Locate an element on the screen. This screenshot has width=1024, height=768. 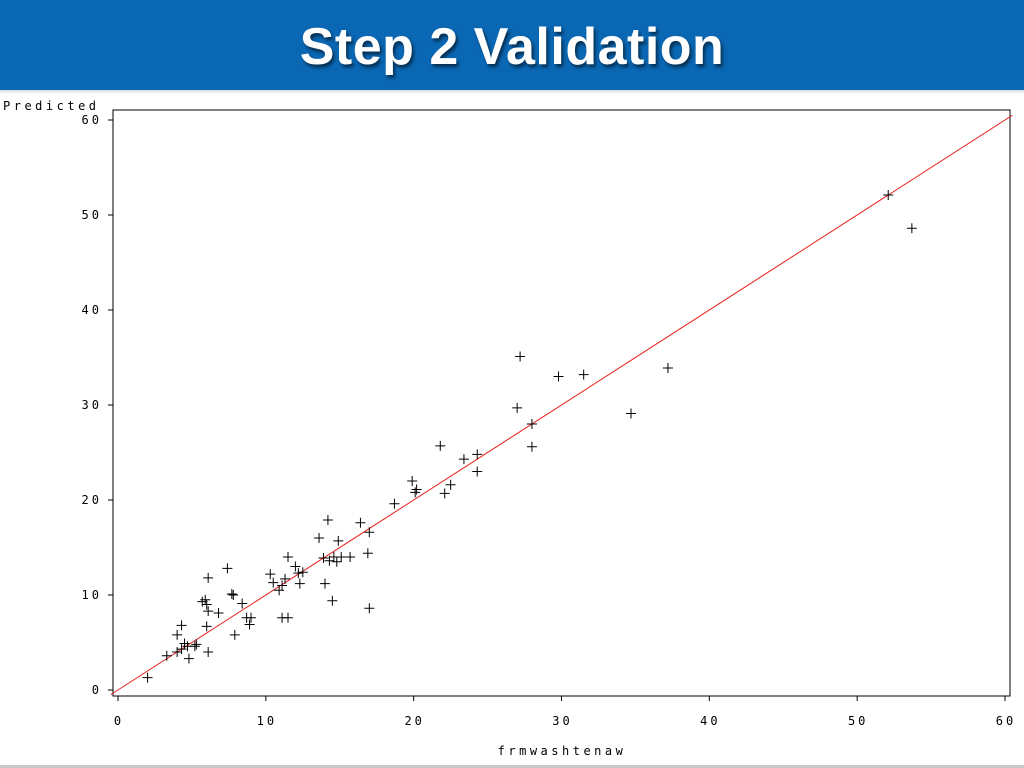
y-tick-label: 20 is located at coordinates (92, 500).